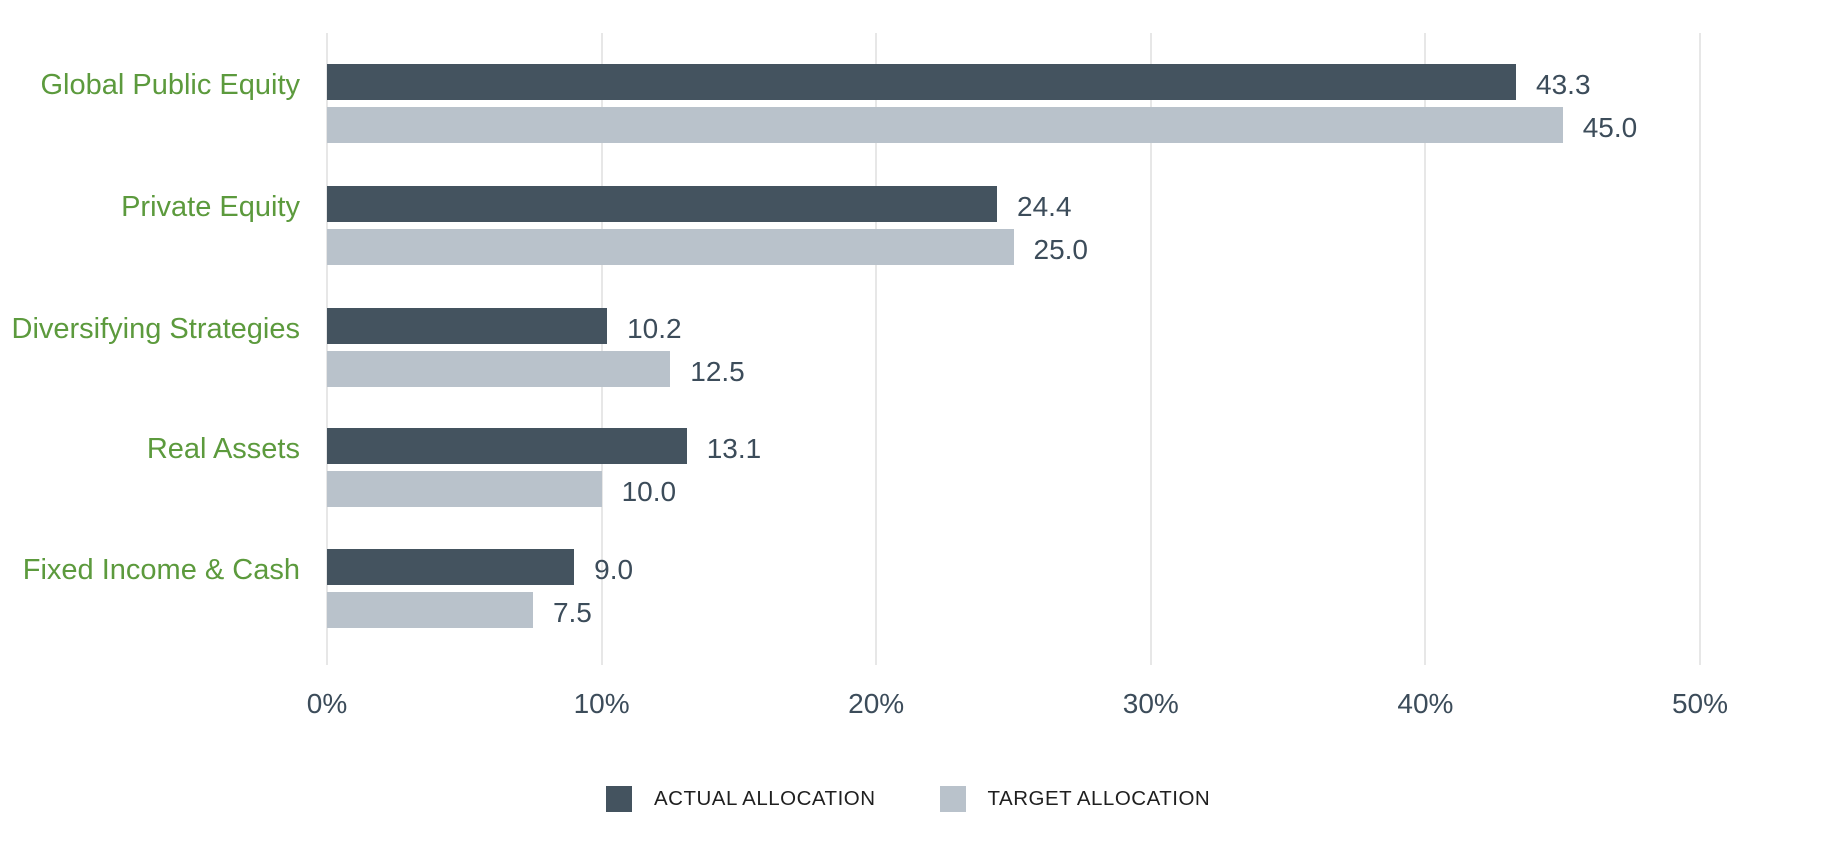 The image size is (1840, 857). What do you see at coordinates (572, 612) in the screenshot?
I see `value-label-target-fixed-income-cash: 7.5` at bounding box center [572, 612].